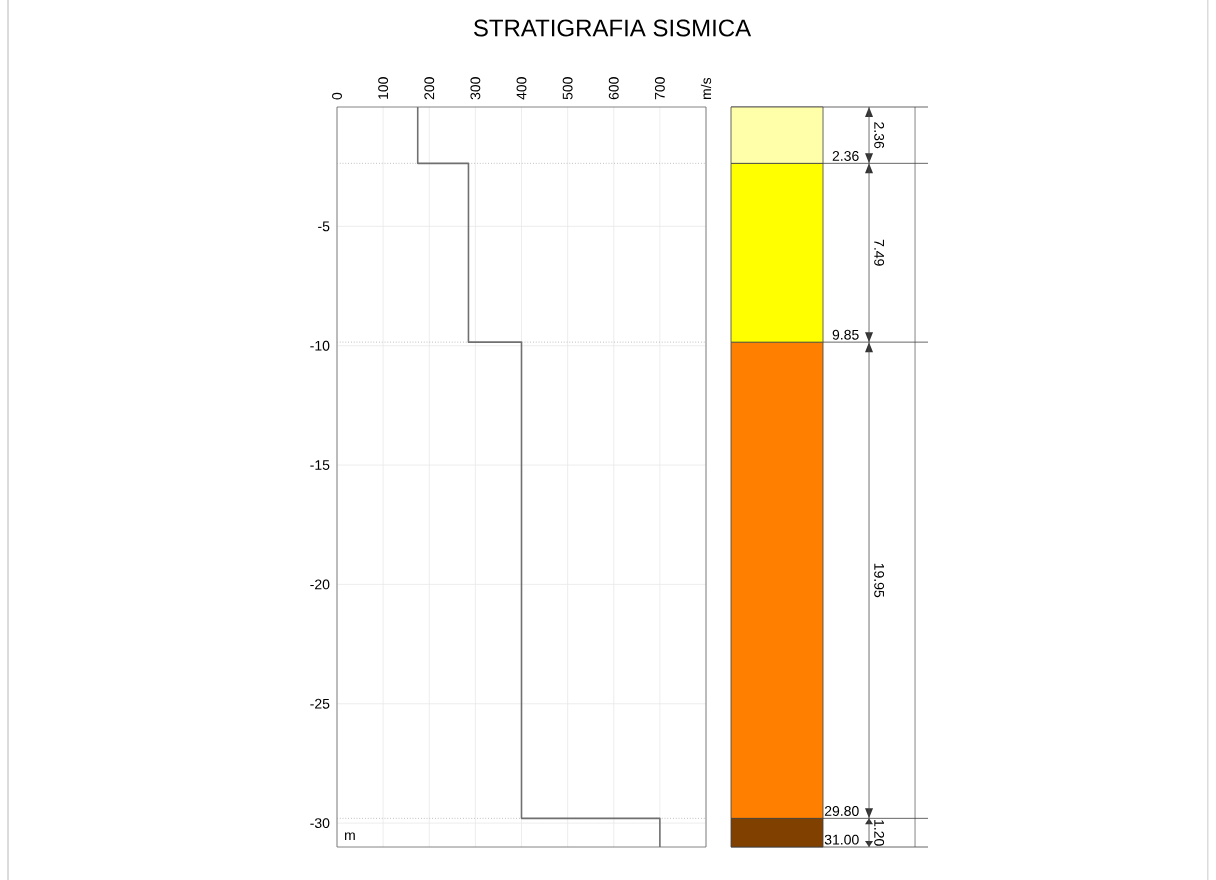 The width and height of the screenshot is (1216, 880). What do you see at coordinates (879, 252) in the screenshot?
I see `text: 7.49` at bounding box center [879, 252].